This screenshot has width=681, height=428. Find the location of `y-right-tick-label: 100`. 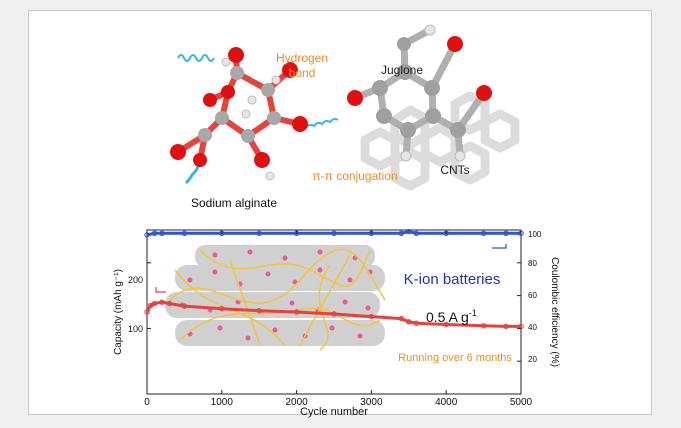

y-right-tick-label: 100 is located at coordinates (535, 234).